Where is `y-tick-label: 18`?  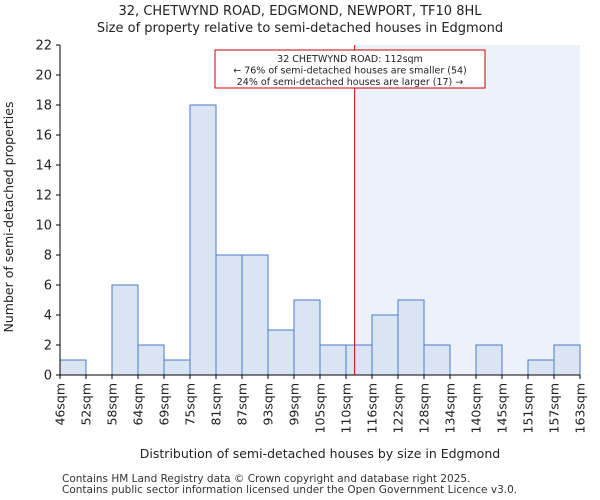 y-tick-label: 18 is located at coordinates (43, 106).